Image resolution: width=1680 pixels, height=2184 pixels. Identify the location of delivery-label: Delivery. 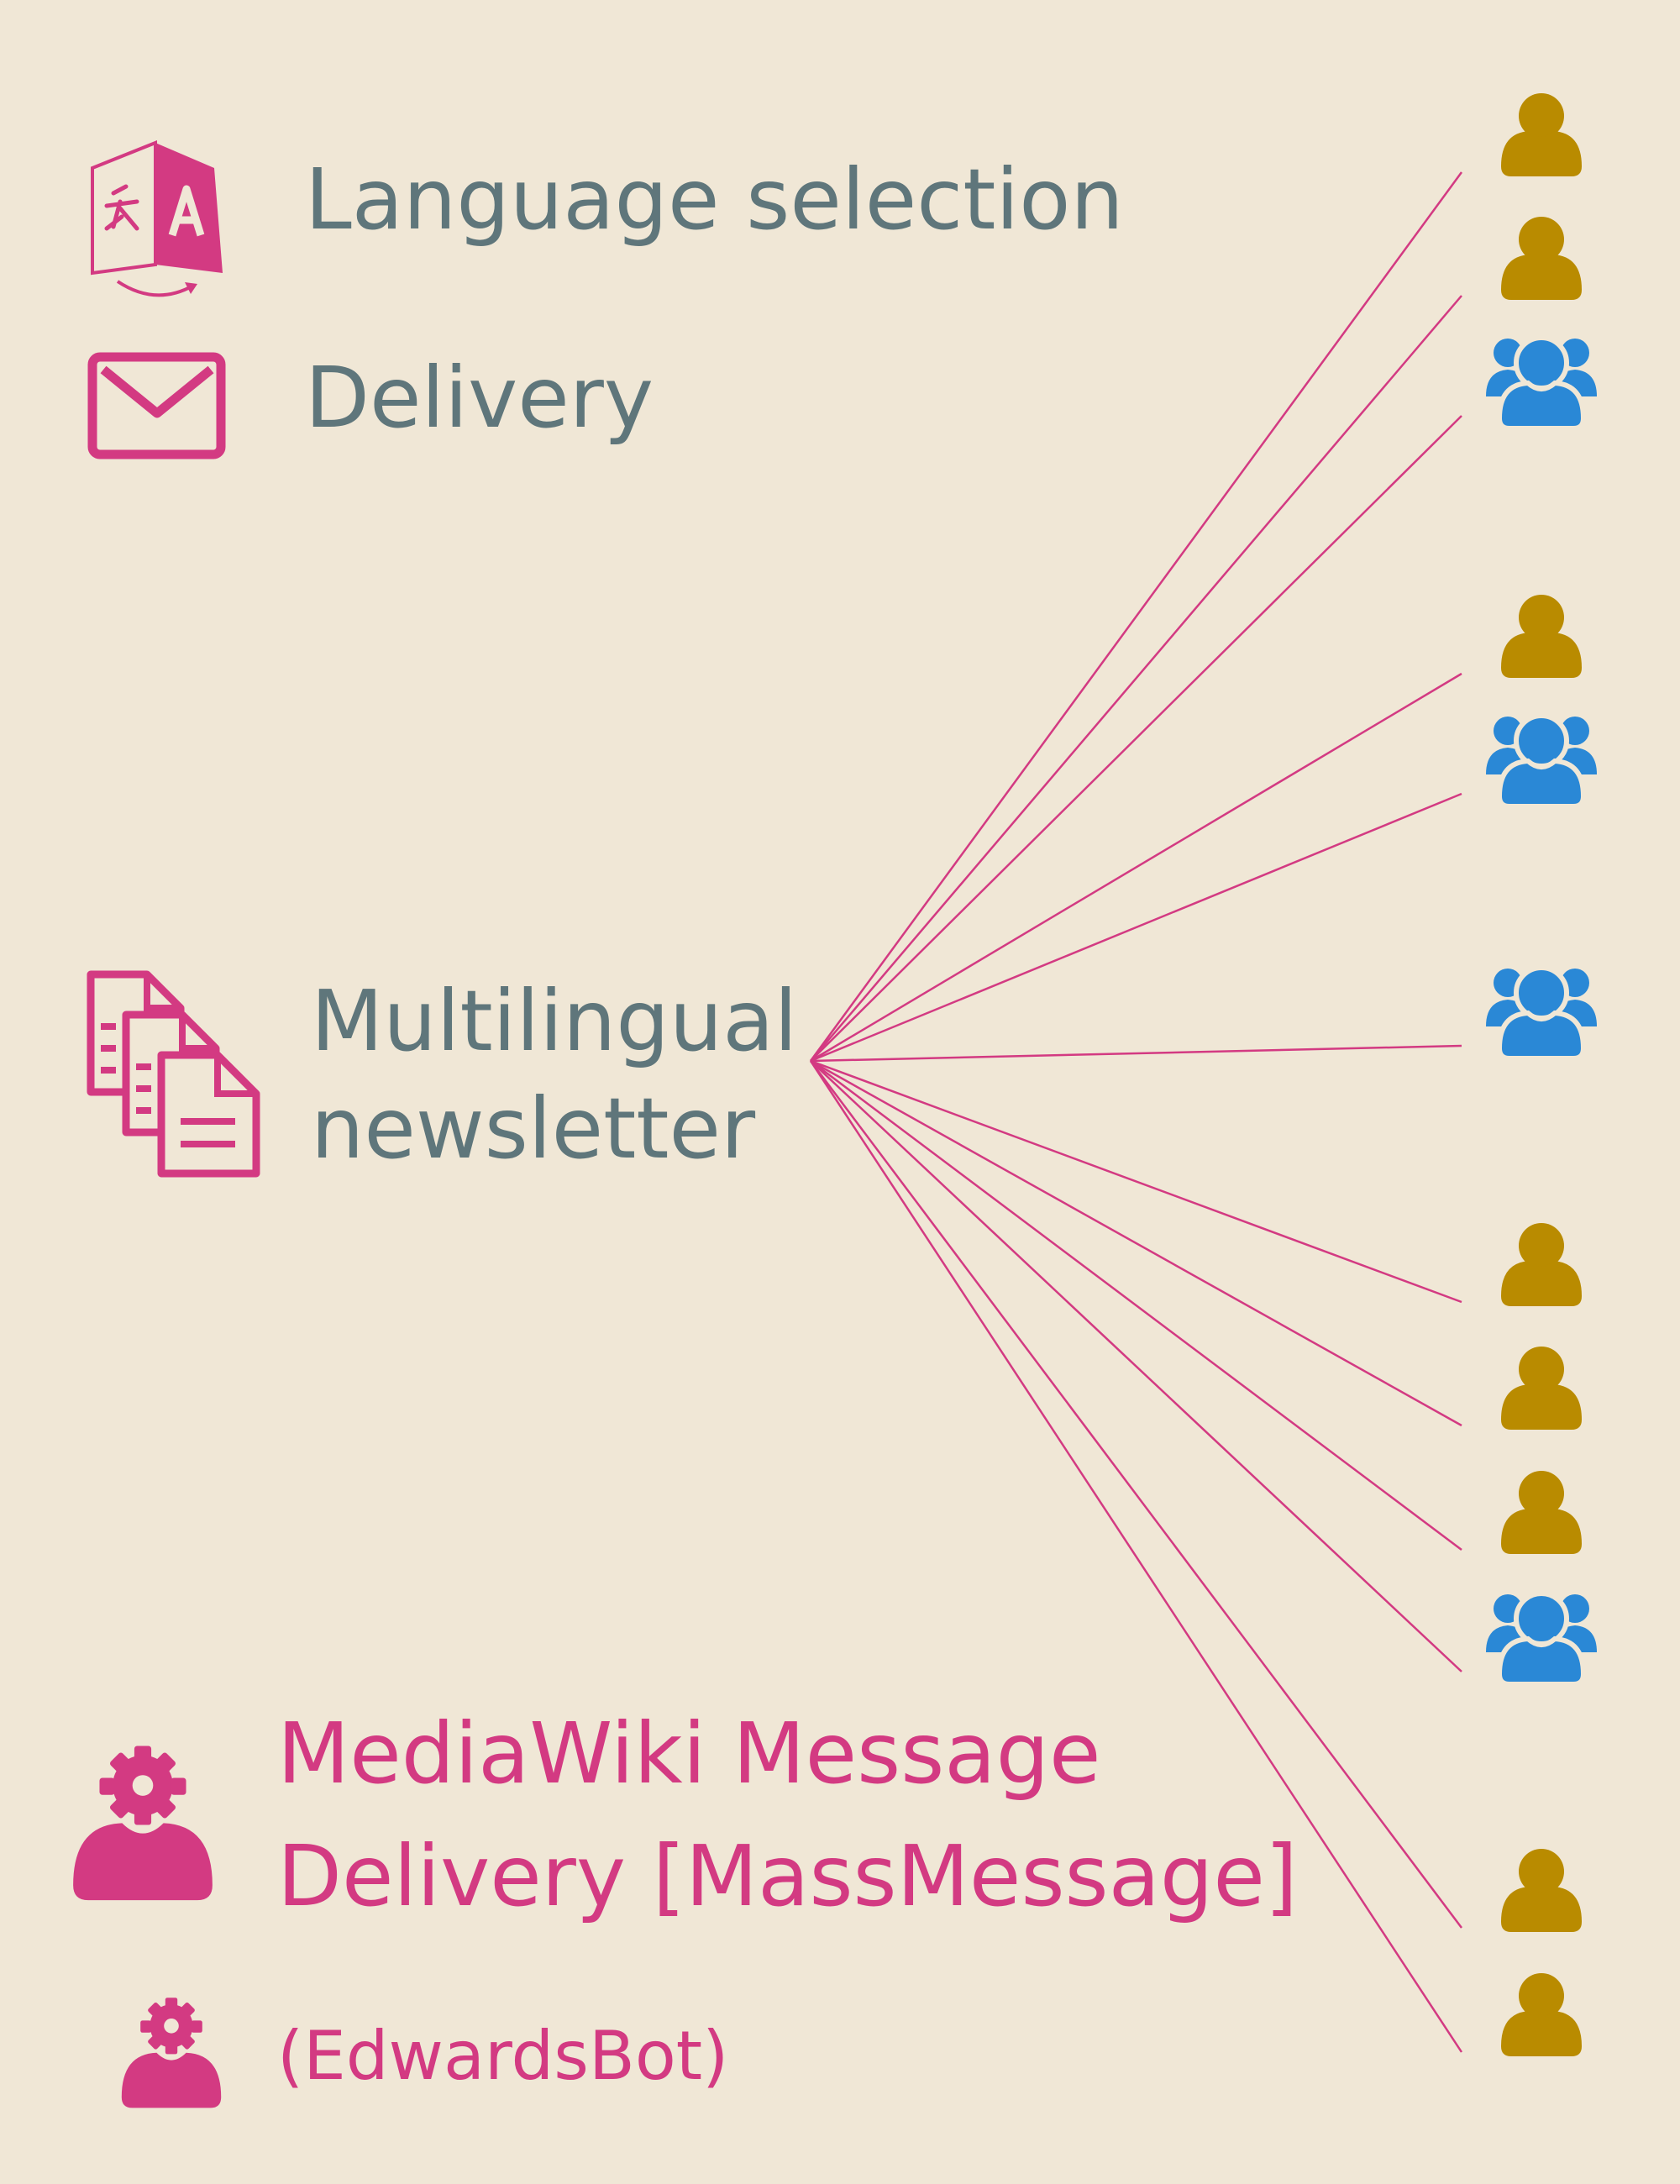
(479, 398).